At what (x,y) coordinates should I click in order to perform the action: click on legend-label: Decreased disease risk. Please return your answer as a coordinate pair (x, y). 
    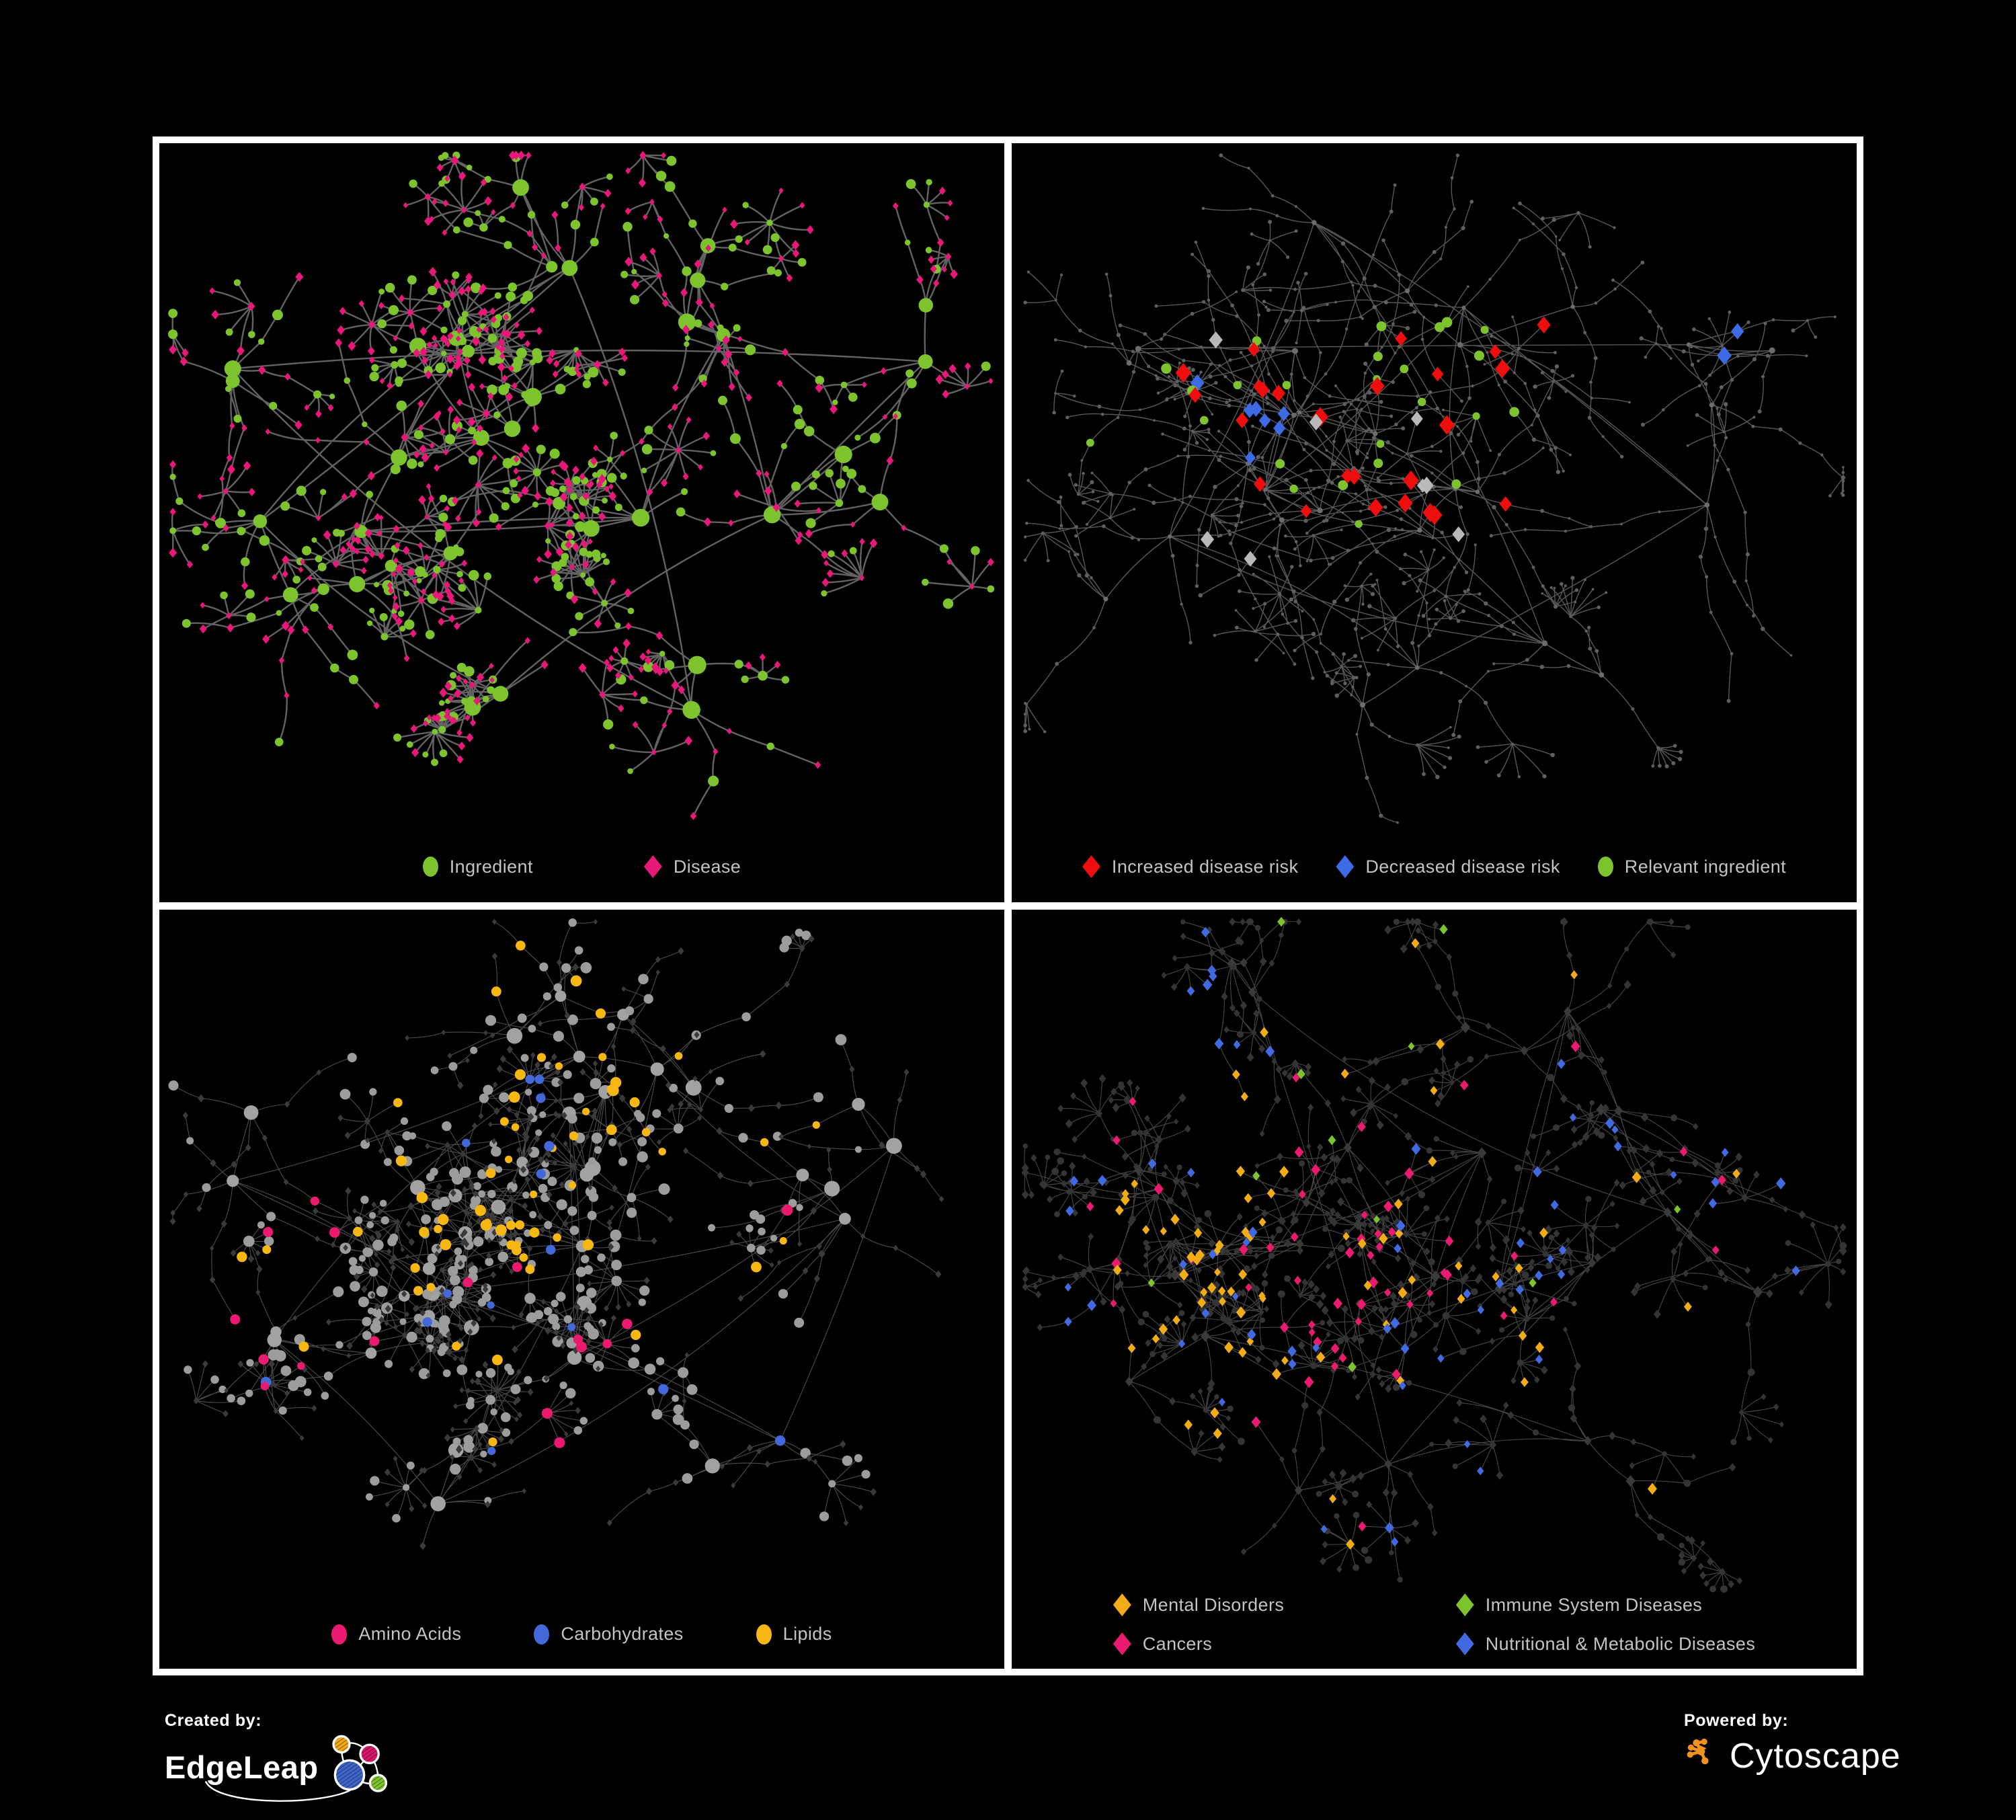
    Looking at the image, I should click on (1462, 866).